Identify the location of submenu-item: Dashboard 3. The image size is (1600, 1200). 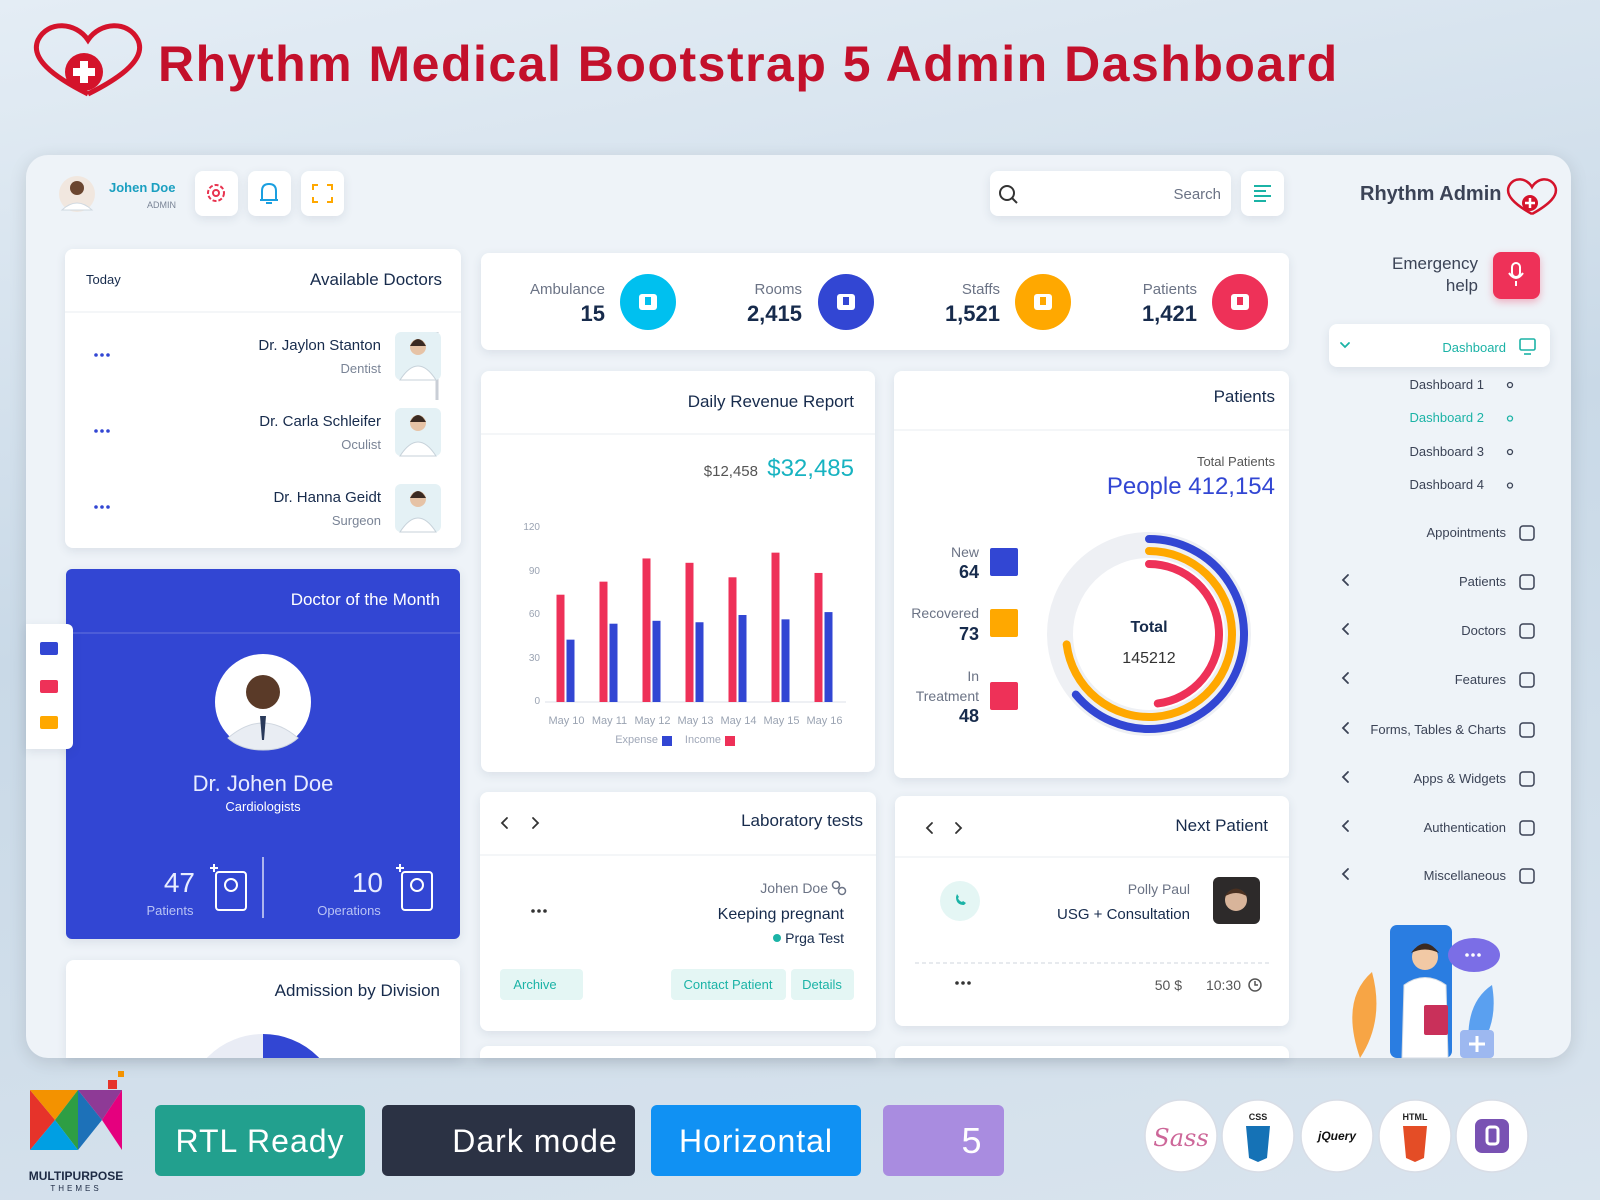
(1446, 451).